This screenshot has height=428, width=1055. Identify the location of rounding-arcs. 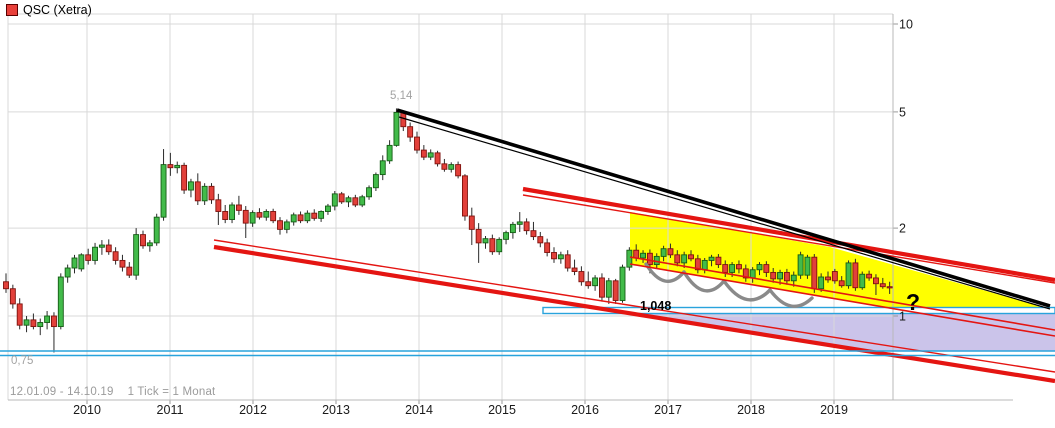
(729, 285).